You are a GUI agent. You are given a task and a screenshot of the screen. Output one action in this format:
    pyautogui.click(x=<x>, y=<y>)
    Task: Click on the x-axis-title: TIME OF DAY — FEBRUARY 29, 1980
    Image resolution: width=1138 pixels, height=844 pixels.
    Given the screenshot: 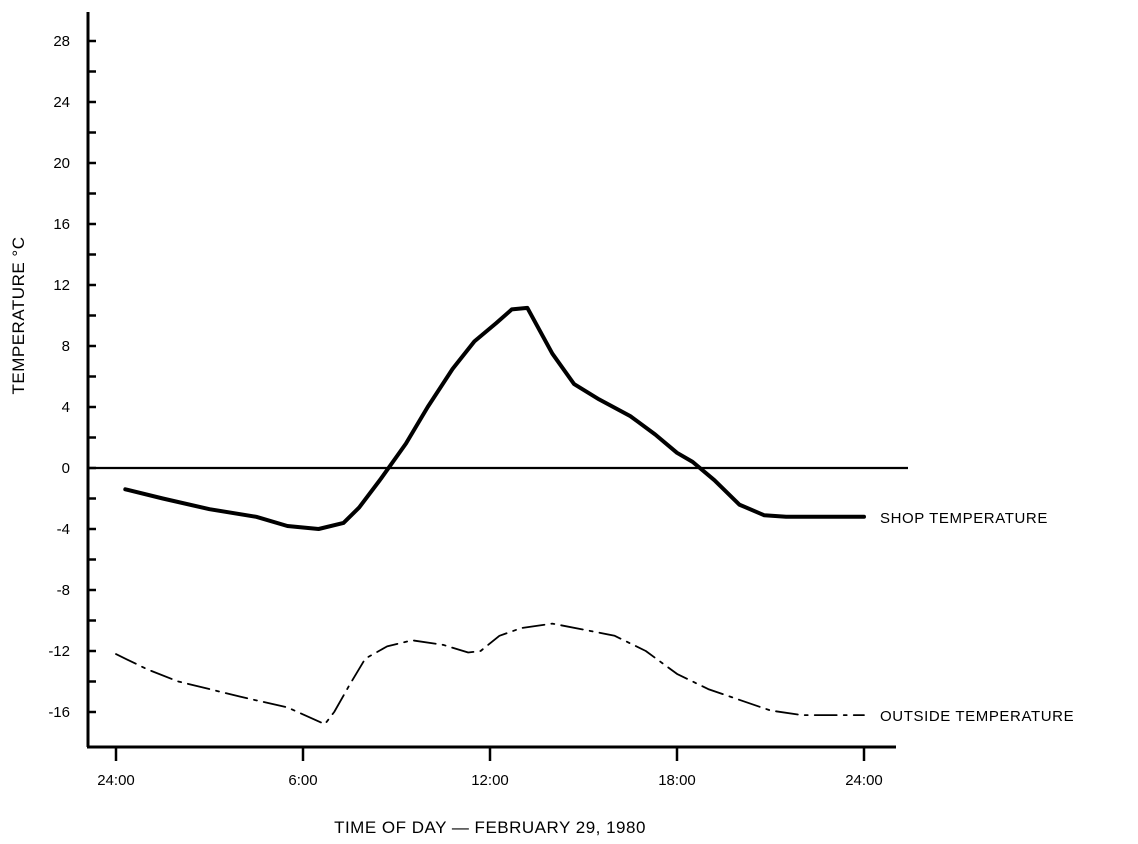 What is the action you would take?
    pyautogui.click(x=490, y=827)
    